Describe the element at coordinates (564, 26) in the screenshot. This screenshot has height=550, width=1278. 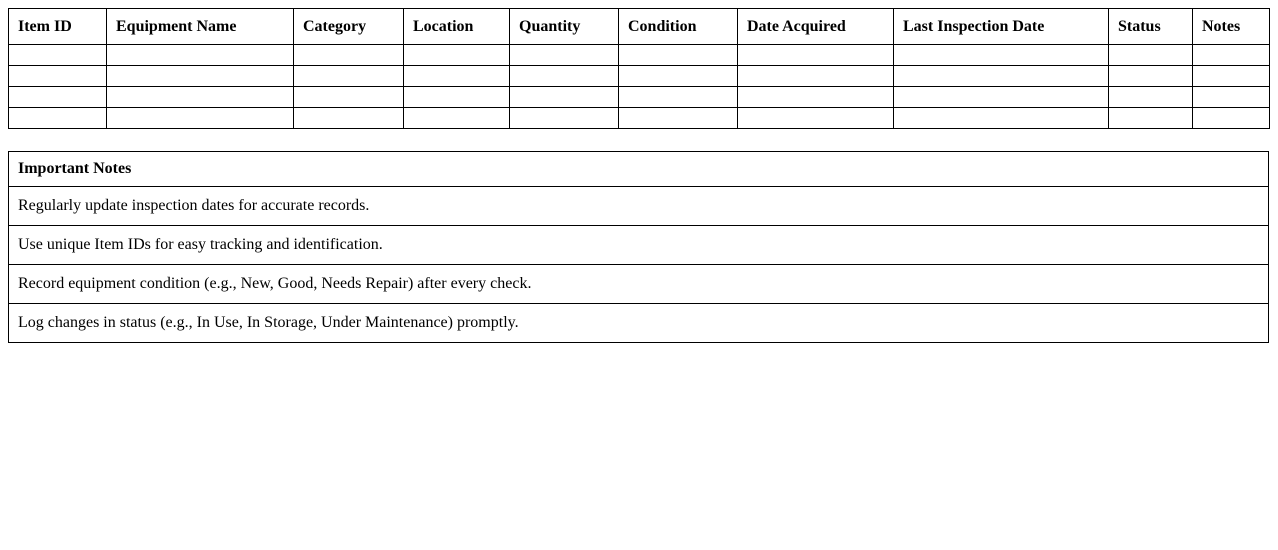
I see `column-header-quantity: Quantity` at that location.